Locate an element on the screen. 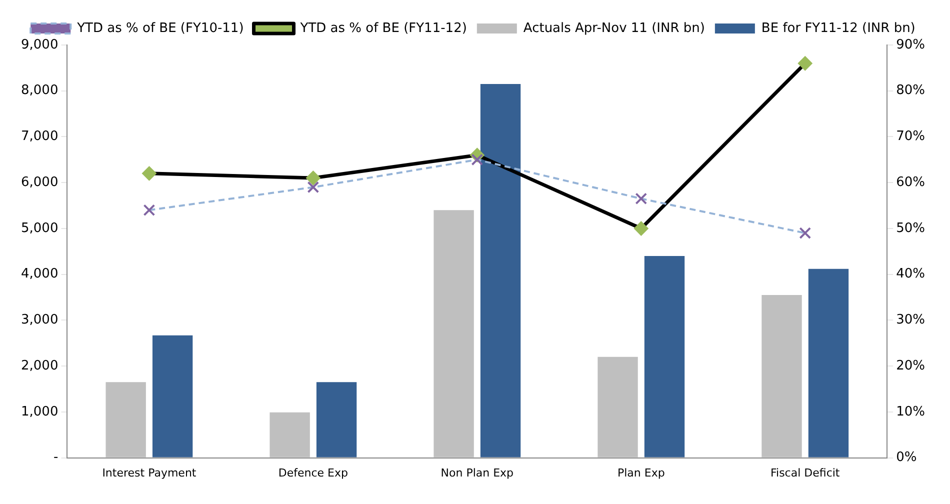 This screenshot has height=504, width=950. y2-tick-label: 80% is located at coordinates (911, 90).